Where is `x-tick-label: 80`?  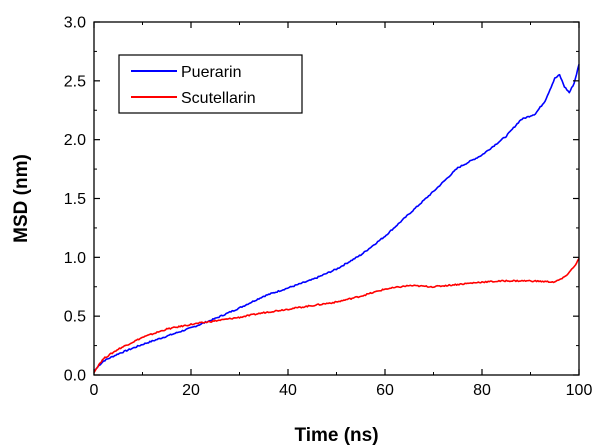
x-tick-label: 80 is located at coordinates (482, 390).